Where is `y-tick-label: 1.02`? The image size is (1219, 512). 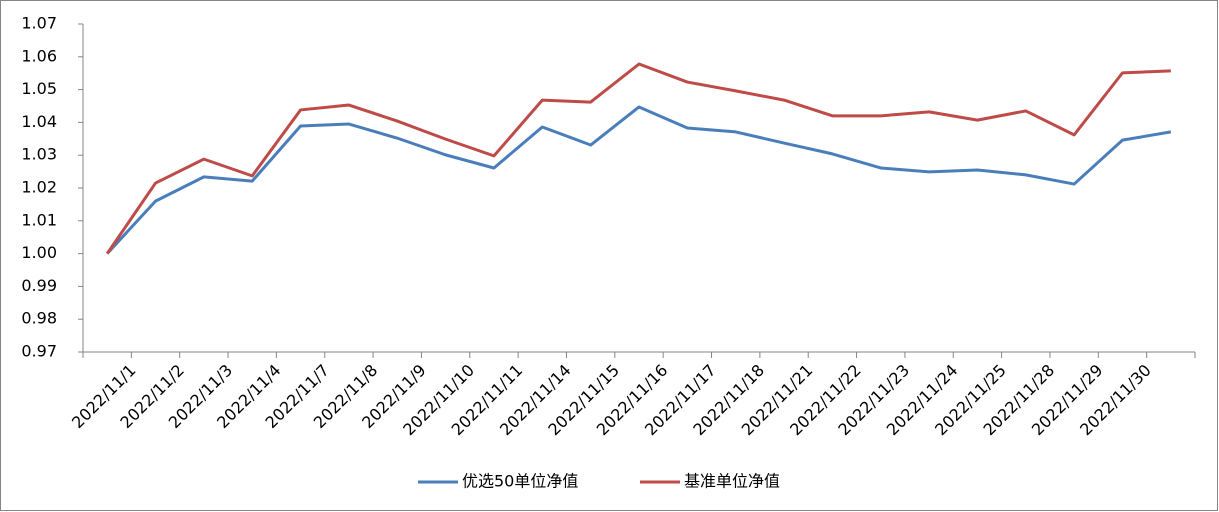
y-tick-label: 1.02 is located at coordinates (39, 187).